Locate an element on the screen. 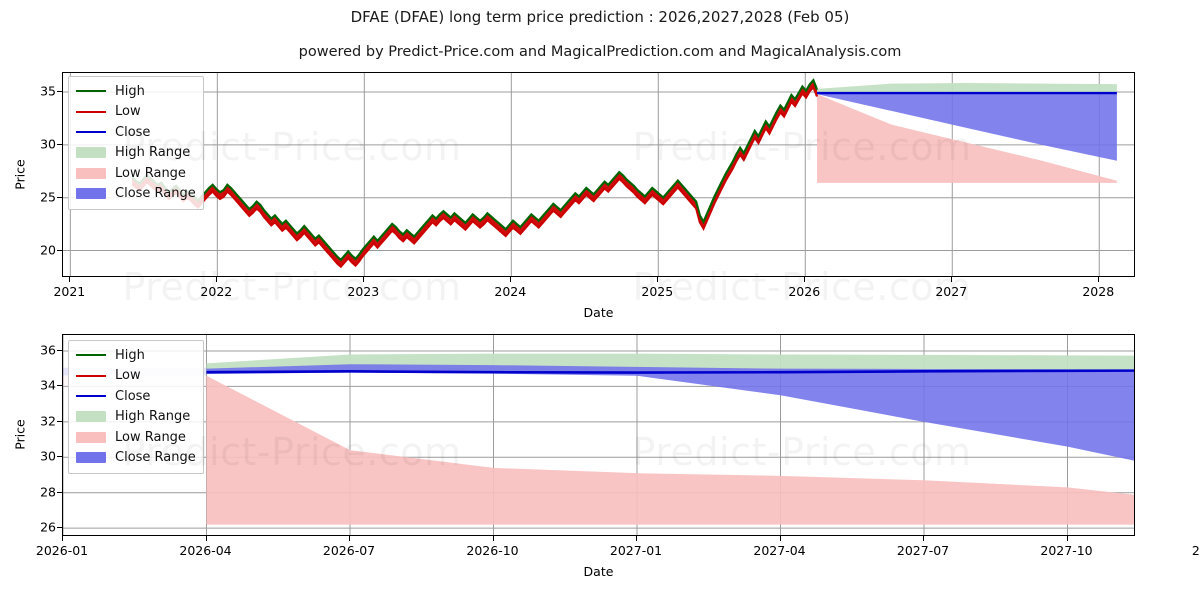 Image resolution: width=1200 pixels, height=600 pixels. bottom-chart-y-tick: 26 is located at coordinates (48, 527).